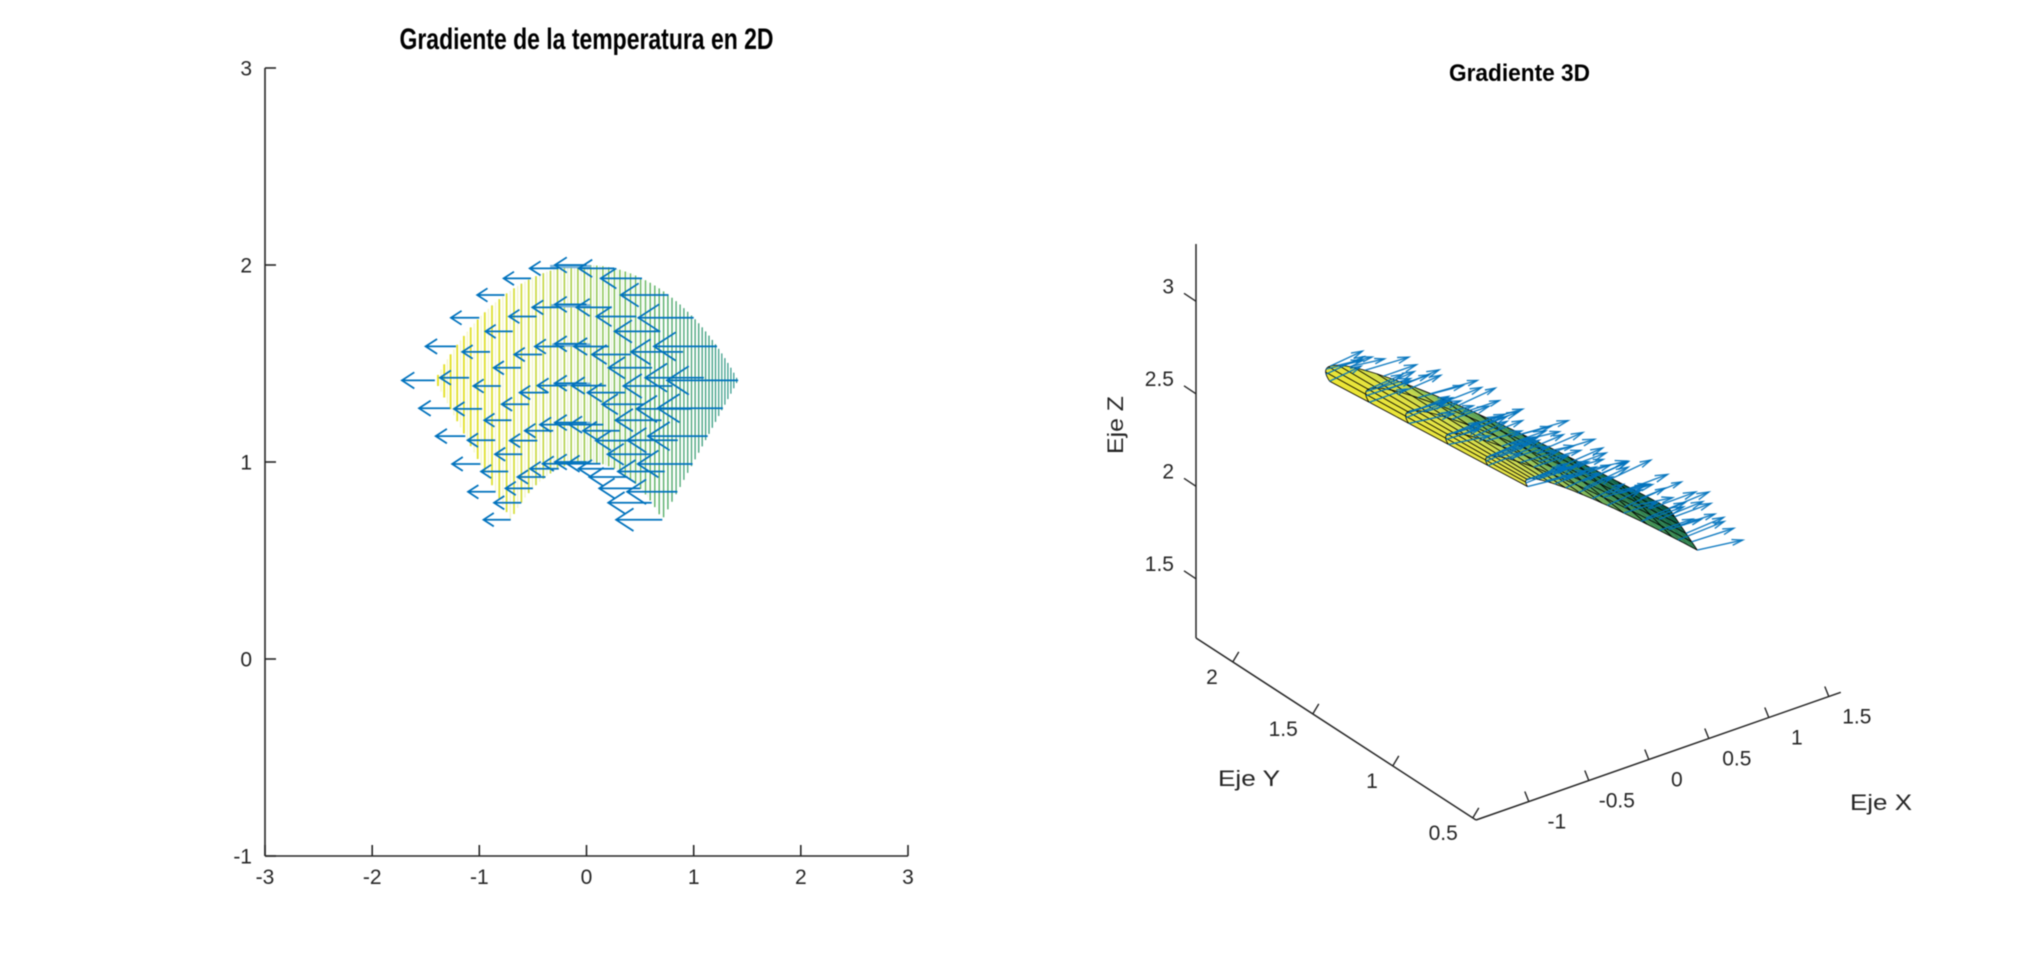 Image resolution: width=2034 pixels, height=957 pixels. What do you see at coordinates (372, 877) in the screenshot?
I see `svg-text: -2` at bounding box center [372, 877].